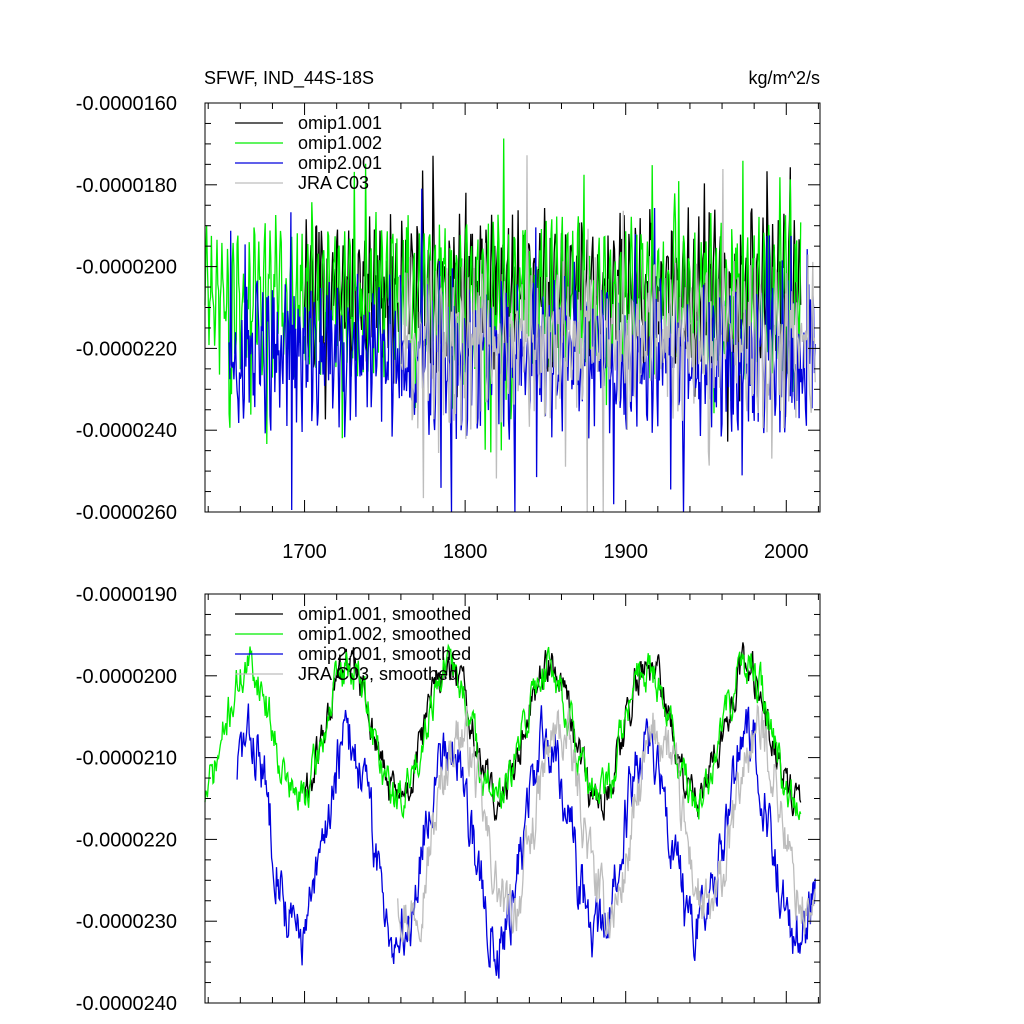 The height and width of the screenshot is (1024, 1024). What do you see at coordinates (126, 922) in the screenshot?
I see `y-tick-label: -0.0000230` at bounding box center [126, 922].